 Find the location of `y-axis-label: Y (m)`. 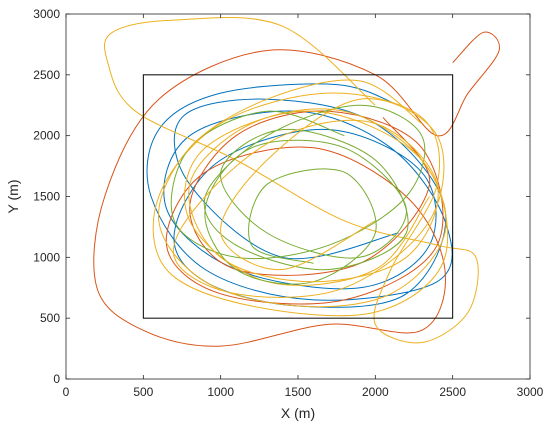

y-axis-label: Y (m) is located at coordinates (13, 197).